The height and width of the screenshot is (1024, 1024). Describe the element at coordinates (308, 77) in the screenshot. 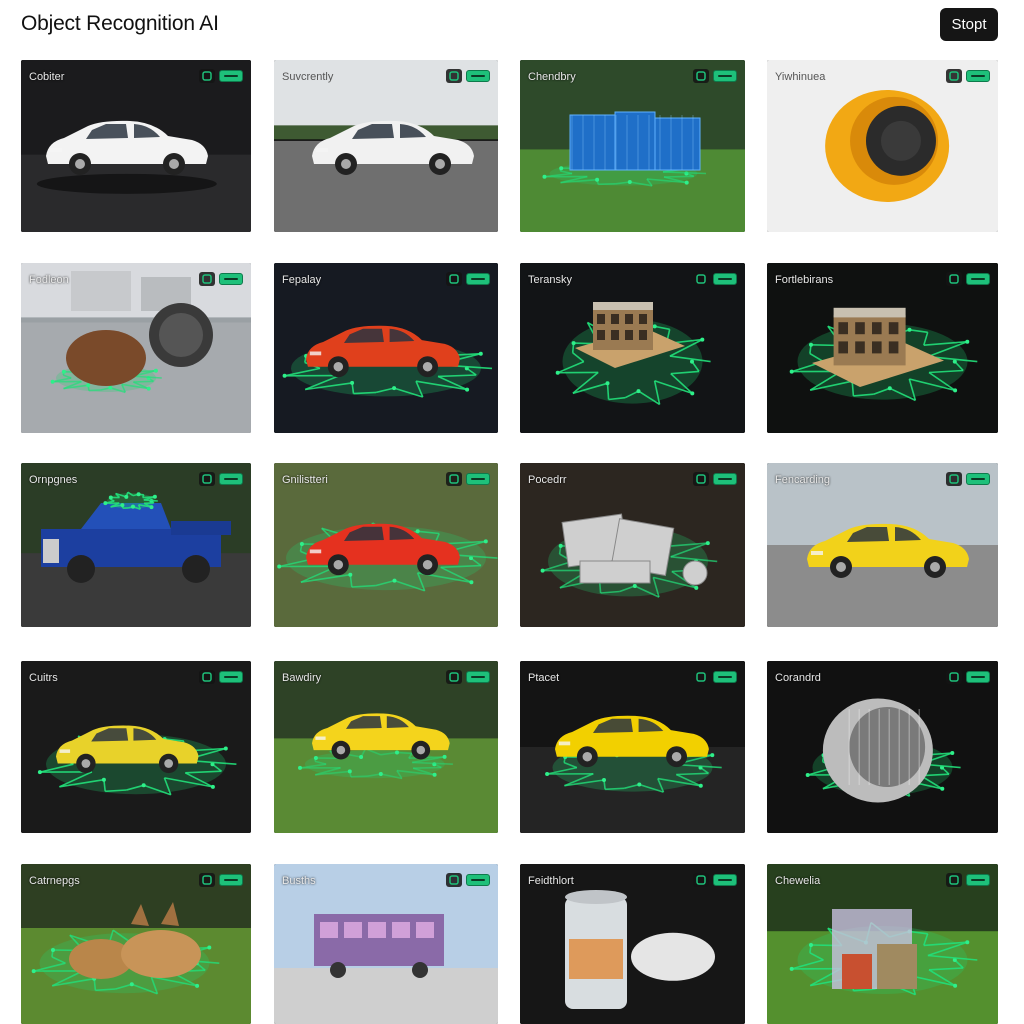

I see `tile-label: Suvcrently` at that location.